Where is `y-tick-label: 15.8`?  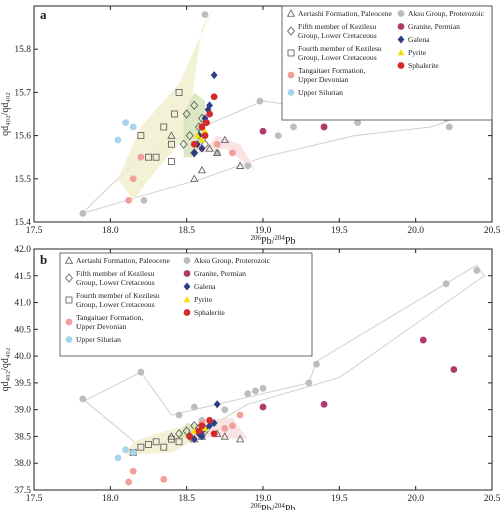 y-tick-label: 15.8 is located at coordinates (22, 50).